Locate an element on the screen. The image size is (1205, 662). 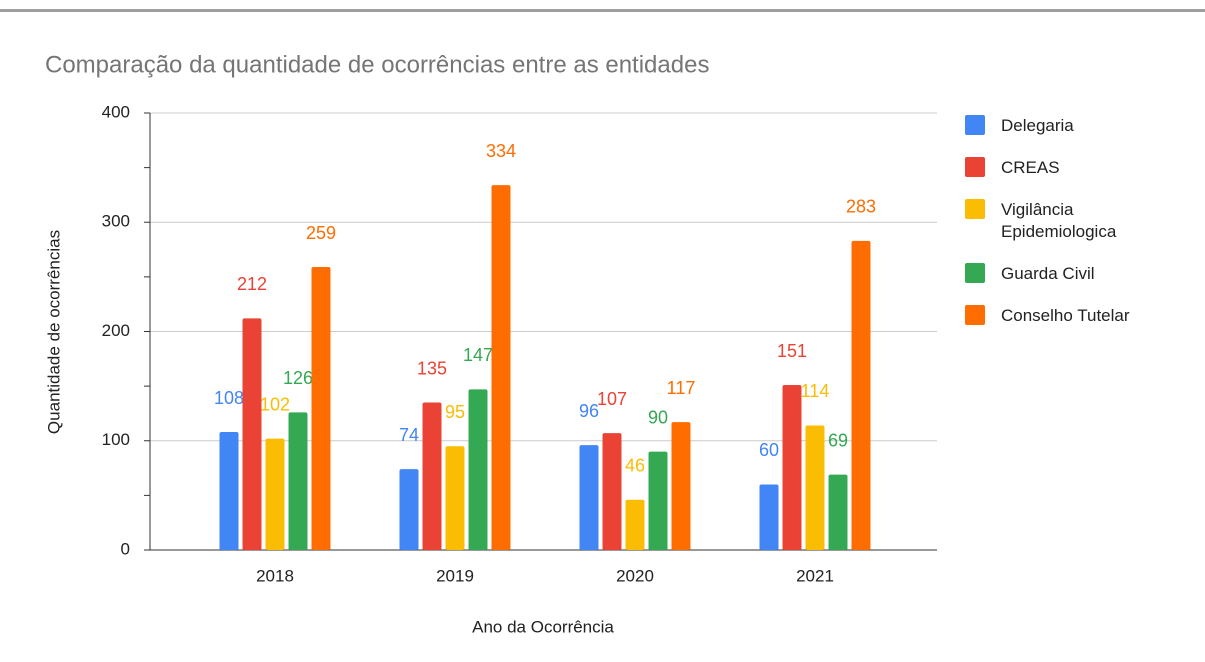
y-tick-label: 0 is located at coordinates (125, 548).